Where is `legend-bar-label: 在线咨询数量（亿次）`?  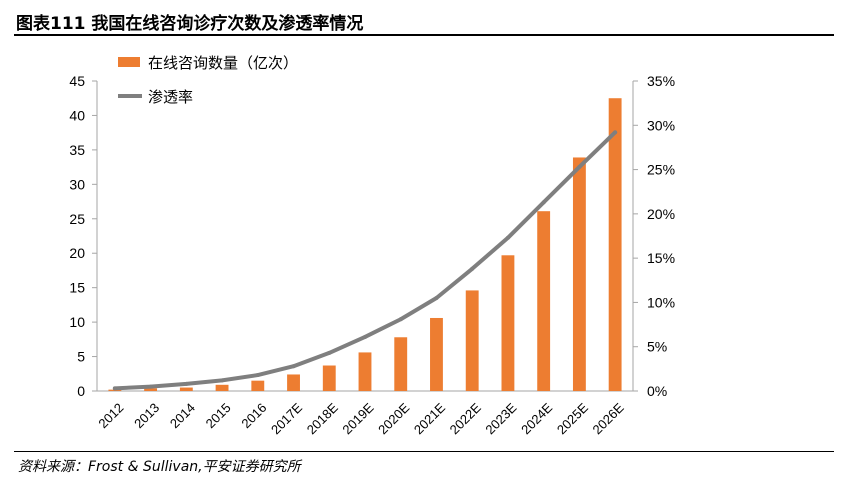
legend-bar-label: 在线咨询数量（亿次） is located at coordinates (223, 63).